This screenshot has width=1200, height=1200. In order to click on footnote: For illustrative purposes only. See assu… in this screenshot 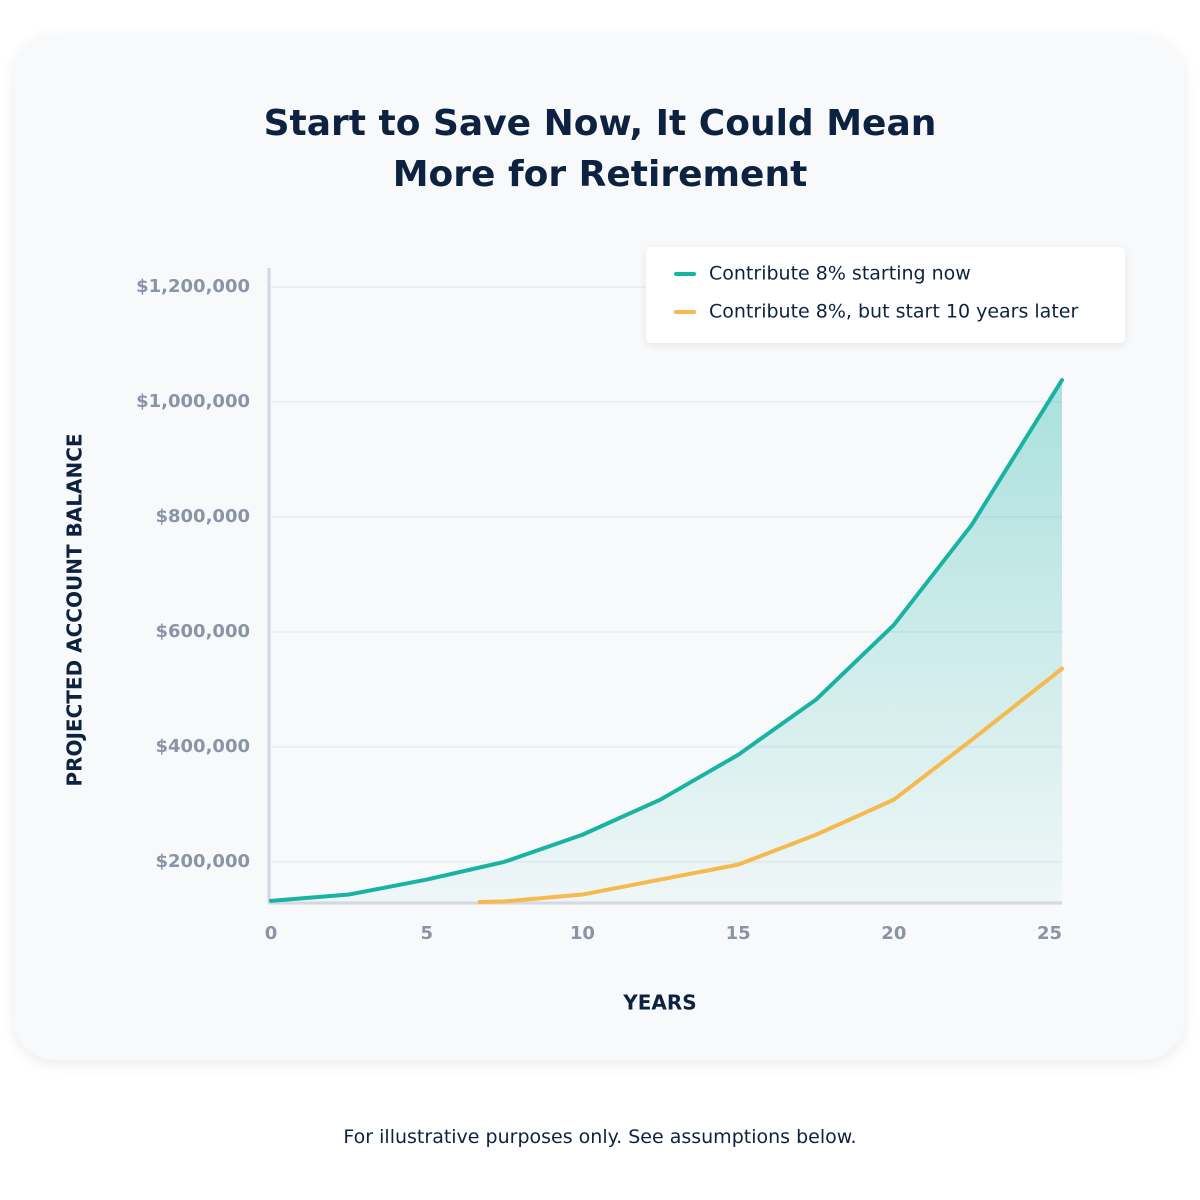, I will do `click(600, 1137)`.